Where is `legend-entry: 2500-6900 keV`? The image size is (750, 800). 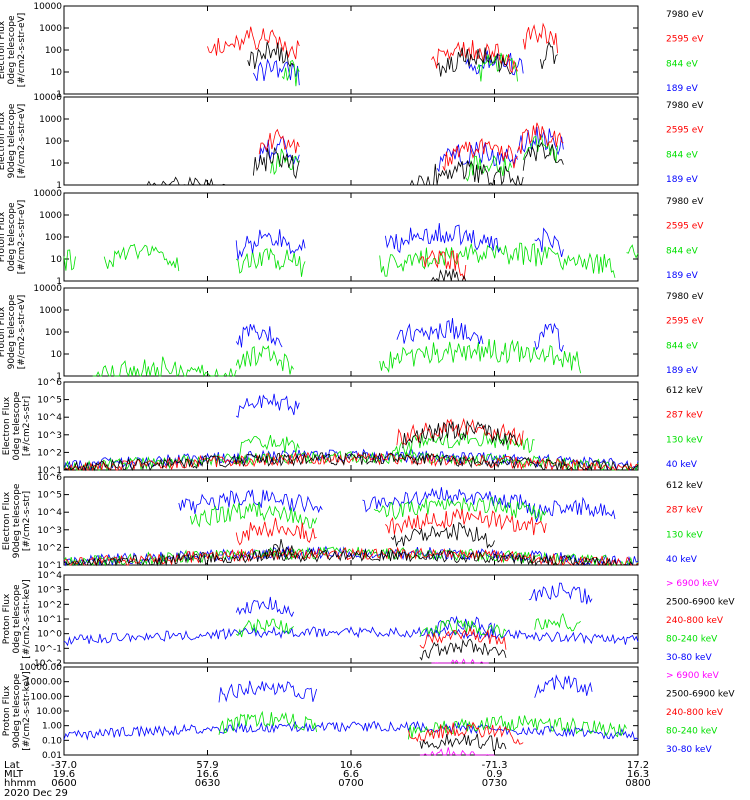
legend-entry: 2500-6900 keV is located at coordinates (700, 695).